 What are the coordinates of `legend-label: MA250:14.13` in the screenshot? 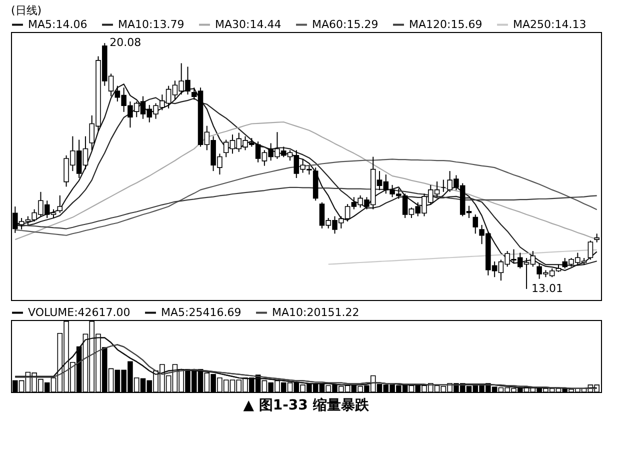 It's located at (549, 24).